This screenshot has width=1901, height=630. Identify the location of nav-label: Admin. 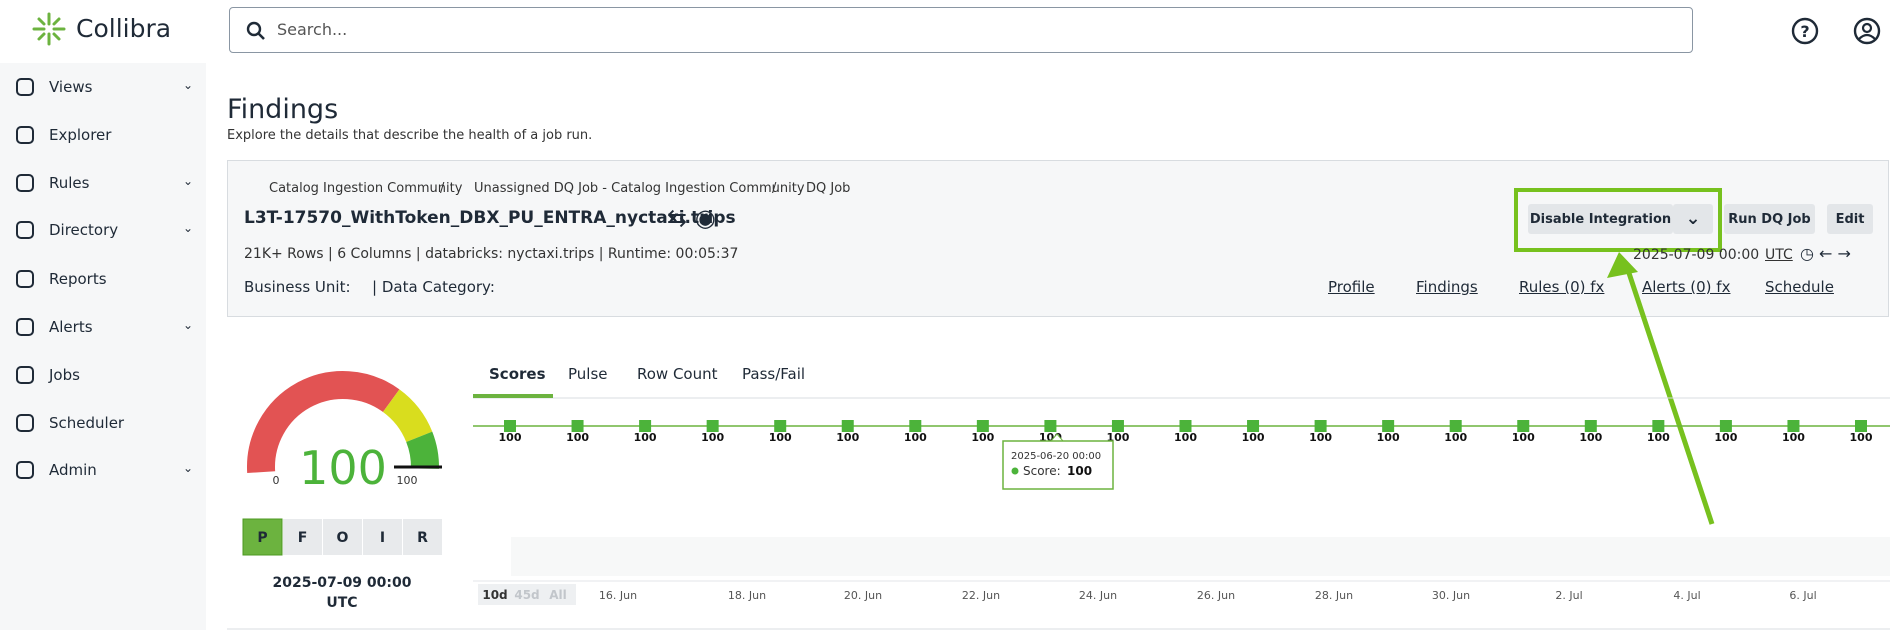
(73, 470).